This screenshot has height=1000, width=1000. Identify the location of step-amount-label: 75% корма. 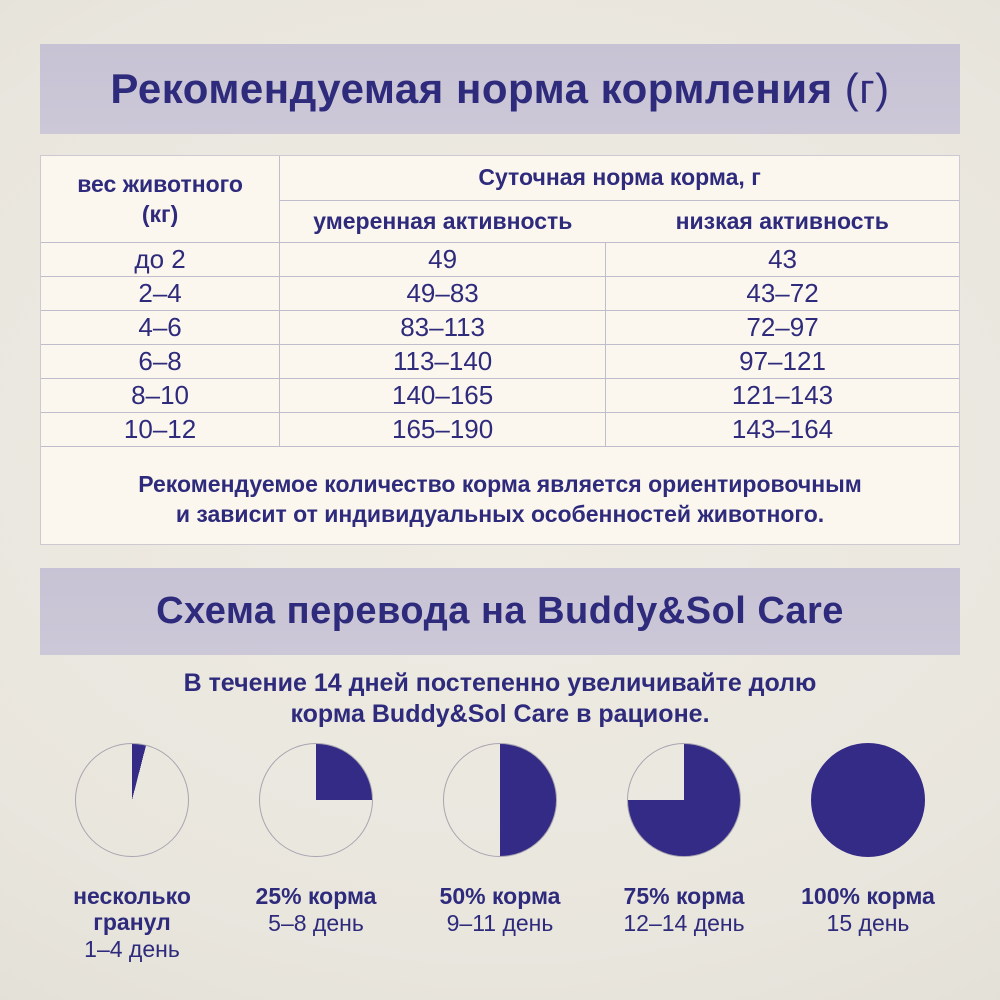
(684, 896).